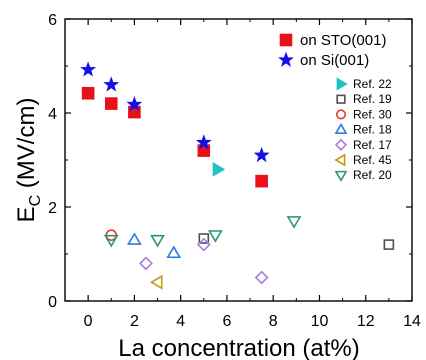 Image resolution: width=426 pixels, height=360 pixels. I want to click on y-axis-label: EC (MV/cm), so click(28, 160).